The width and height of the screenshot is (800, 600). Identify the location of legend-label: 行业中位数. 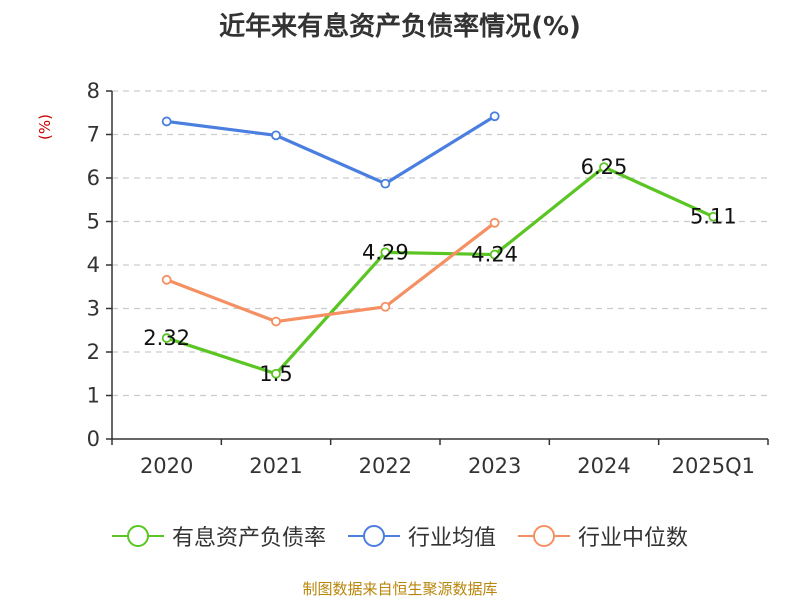
(633, 538).